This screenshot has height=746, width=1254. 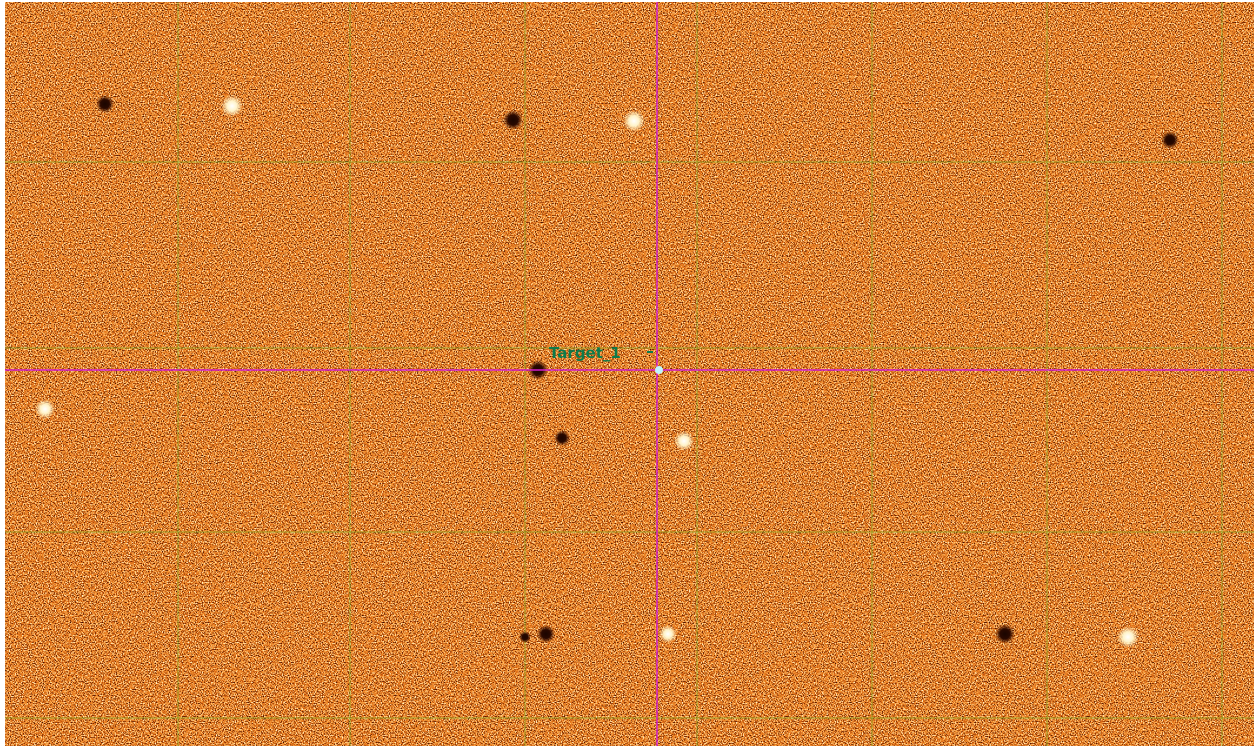 What do you see at coordinates (585, 353) in the screenshot?
I see `target-label: Target_1` at bounding box center [585, 353].